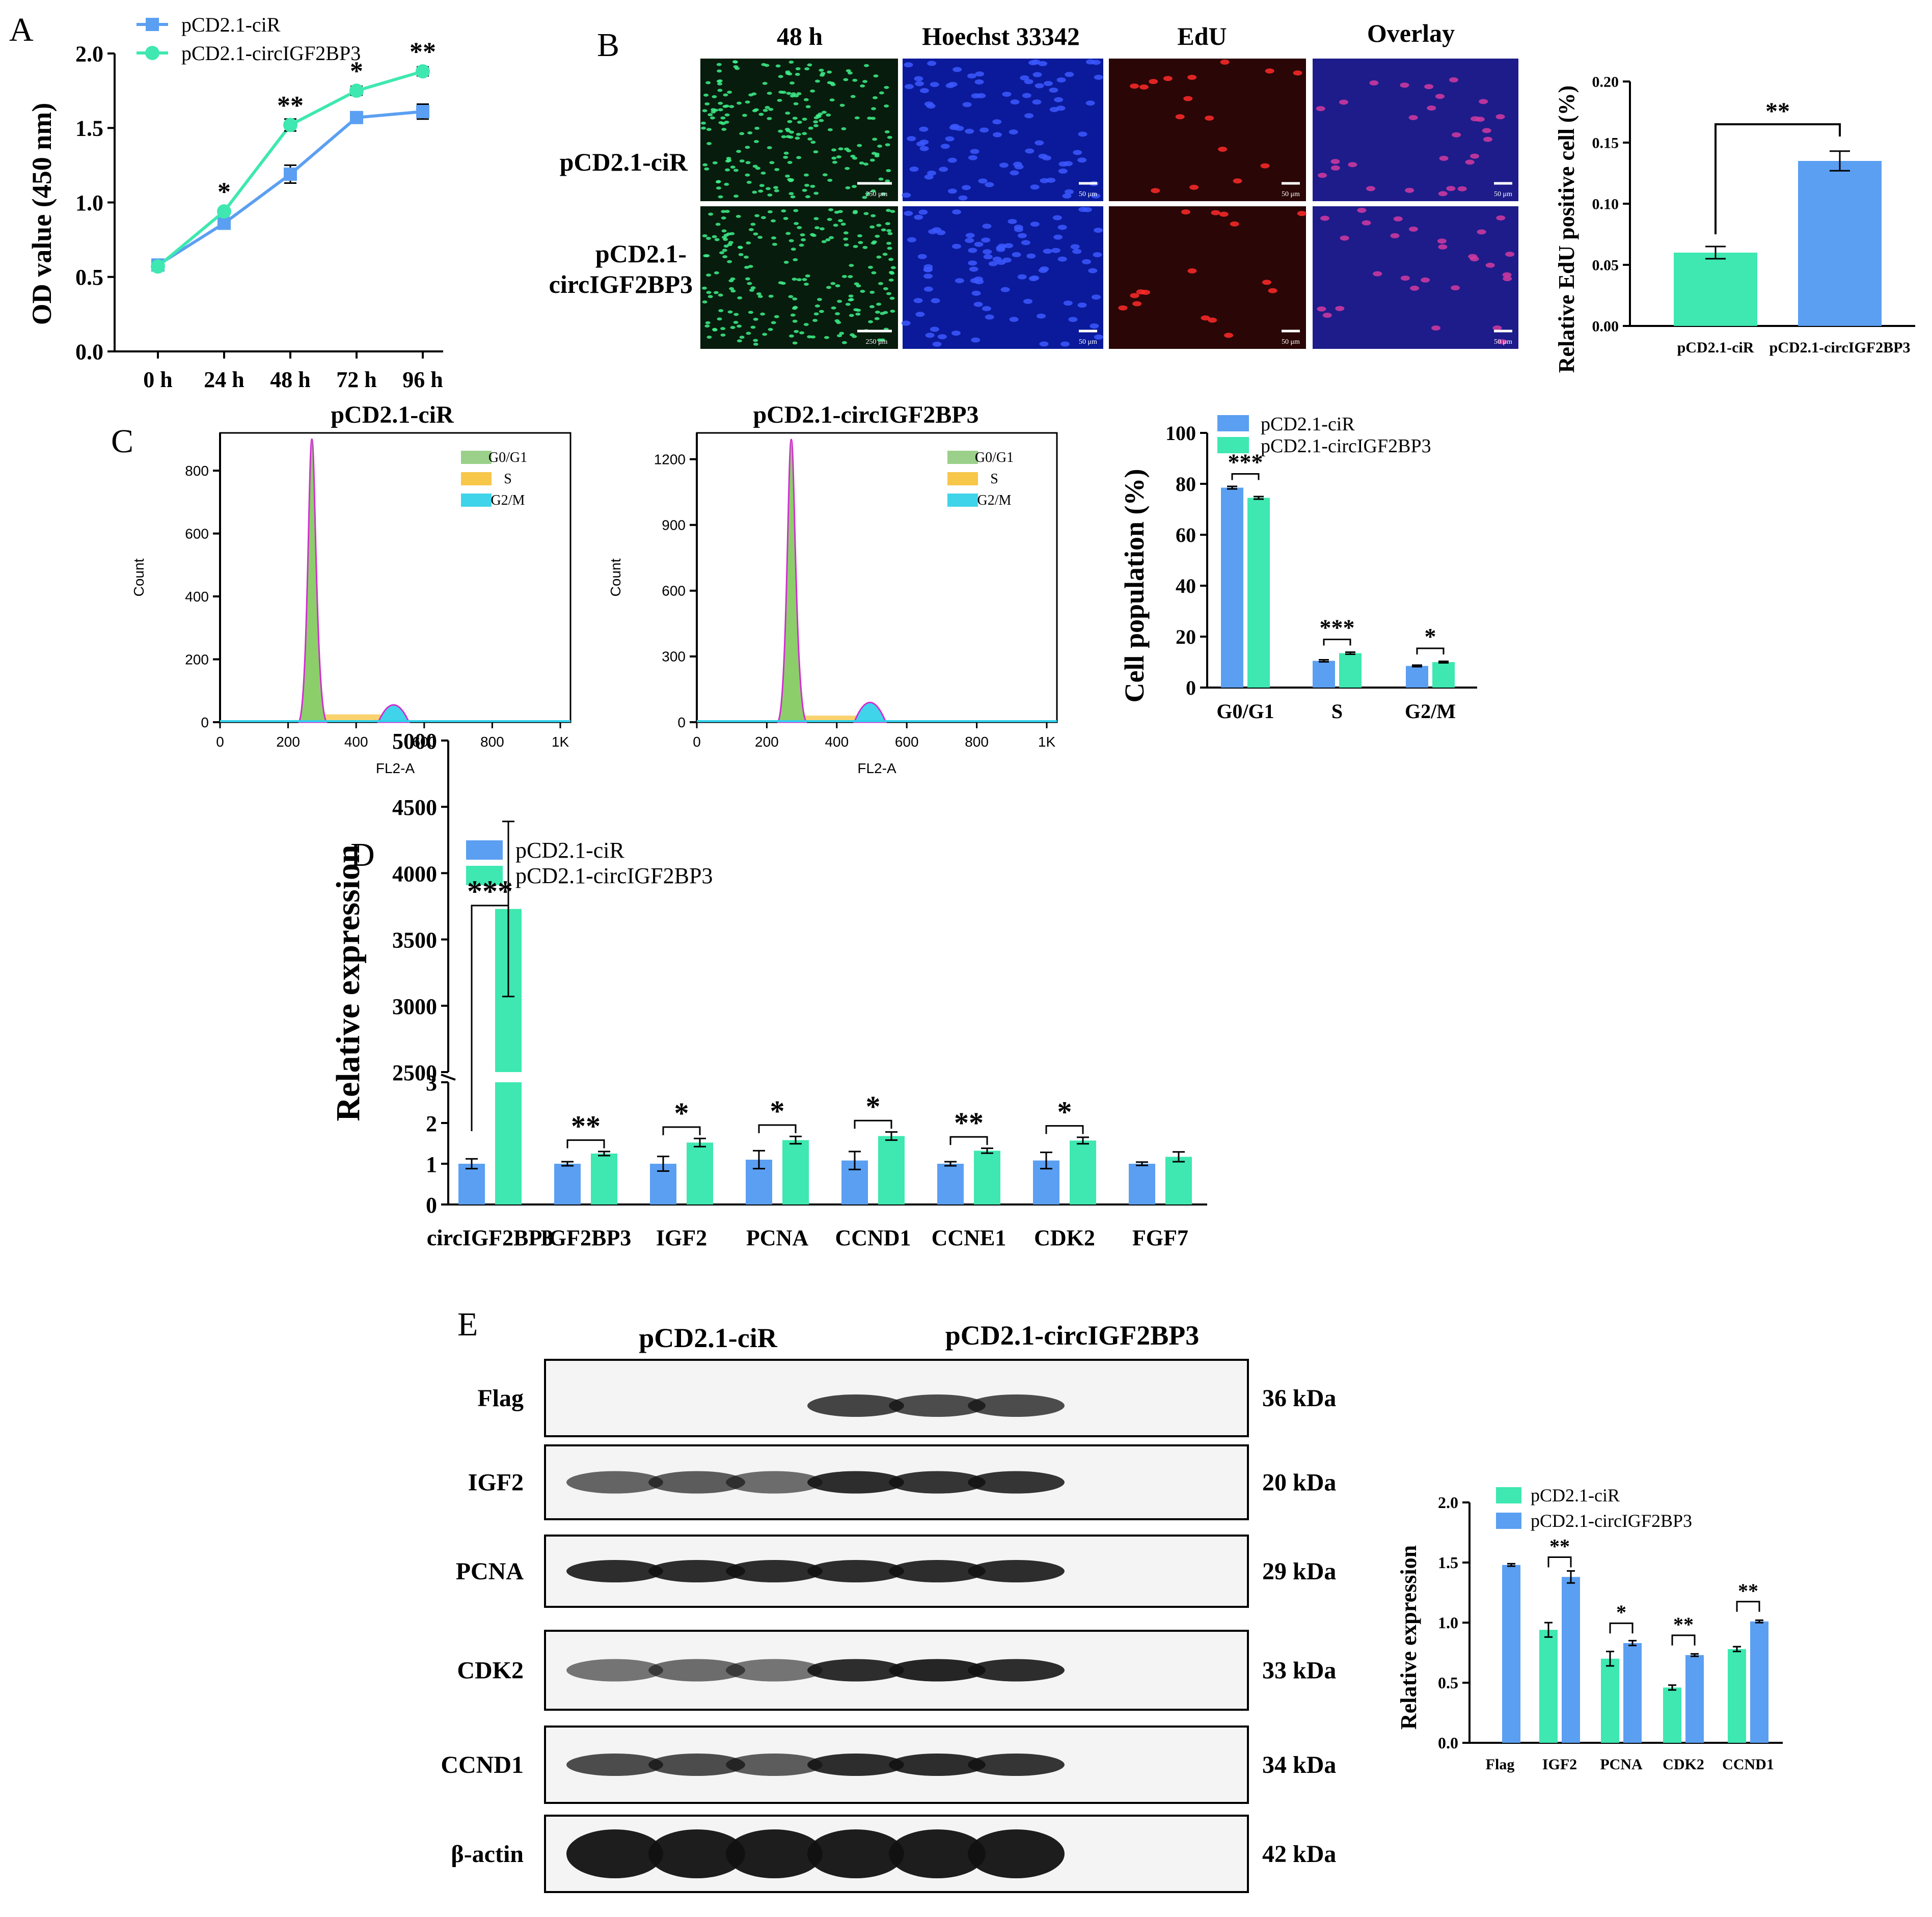 Image resolution: width=1932 pixels, height=1917 pixels. What do you see at coordinates (767, 742) in the screenshot?
I see `histogram-x-tick-label: 200` at bounding box center [767, 742].